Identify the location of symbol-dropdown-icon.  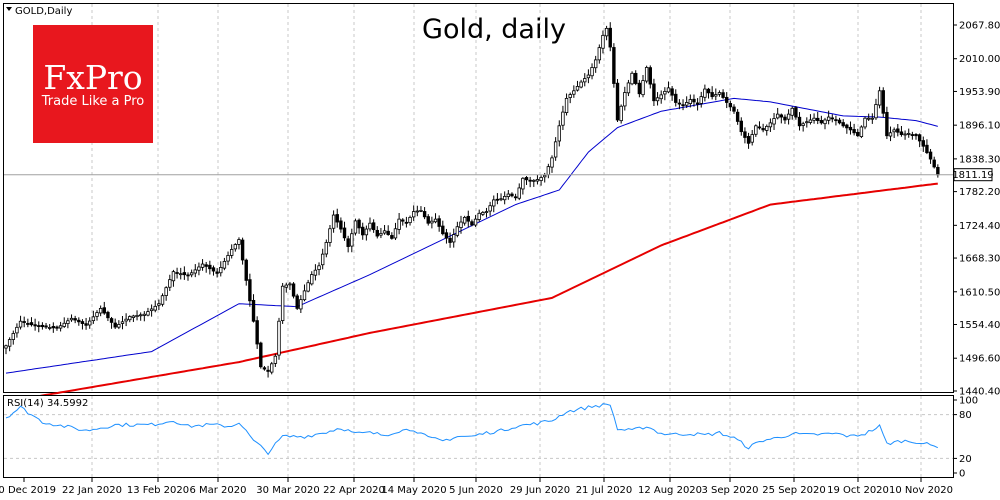
(9, 9).